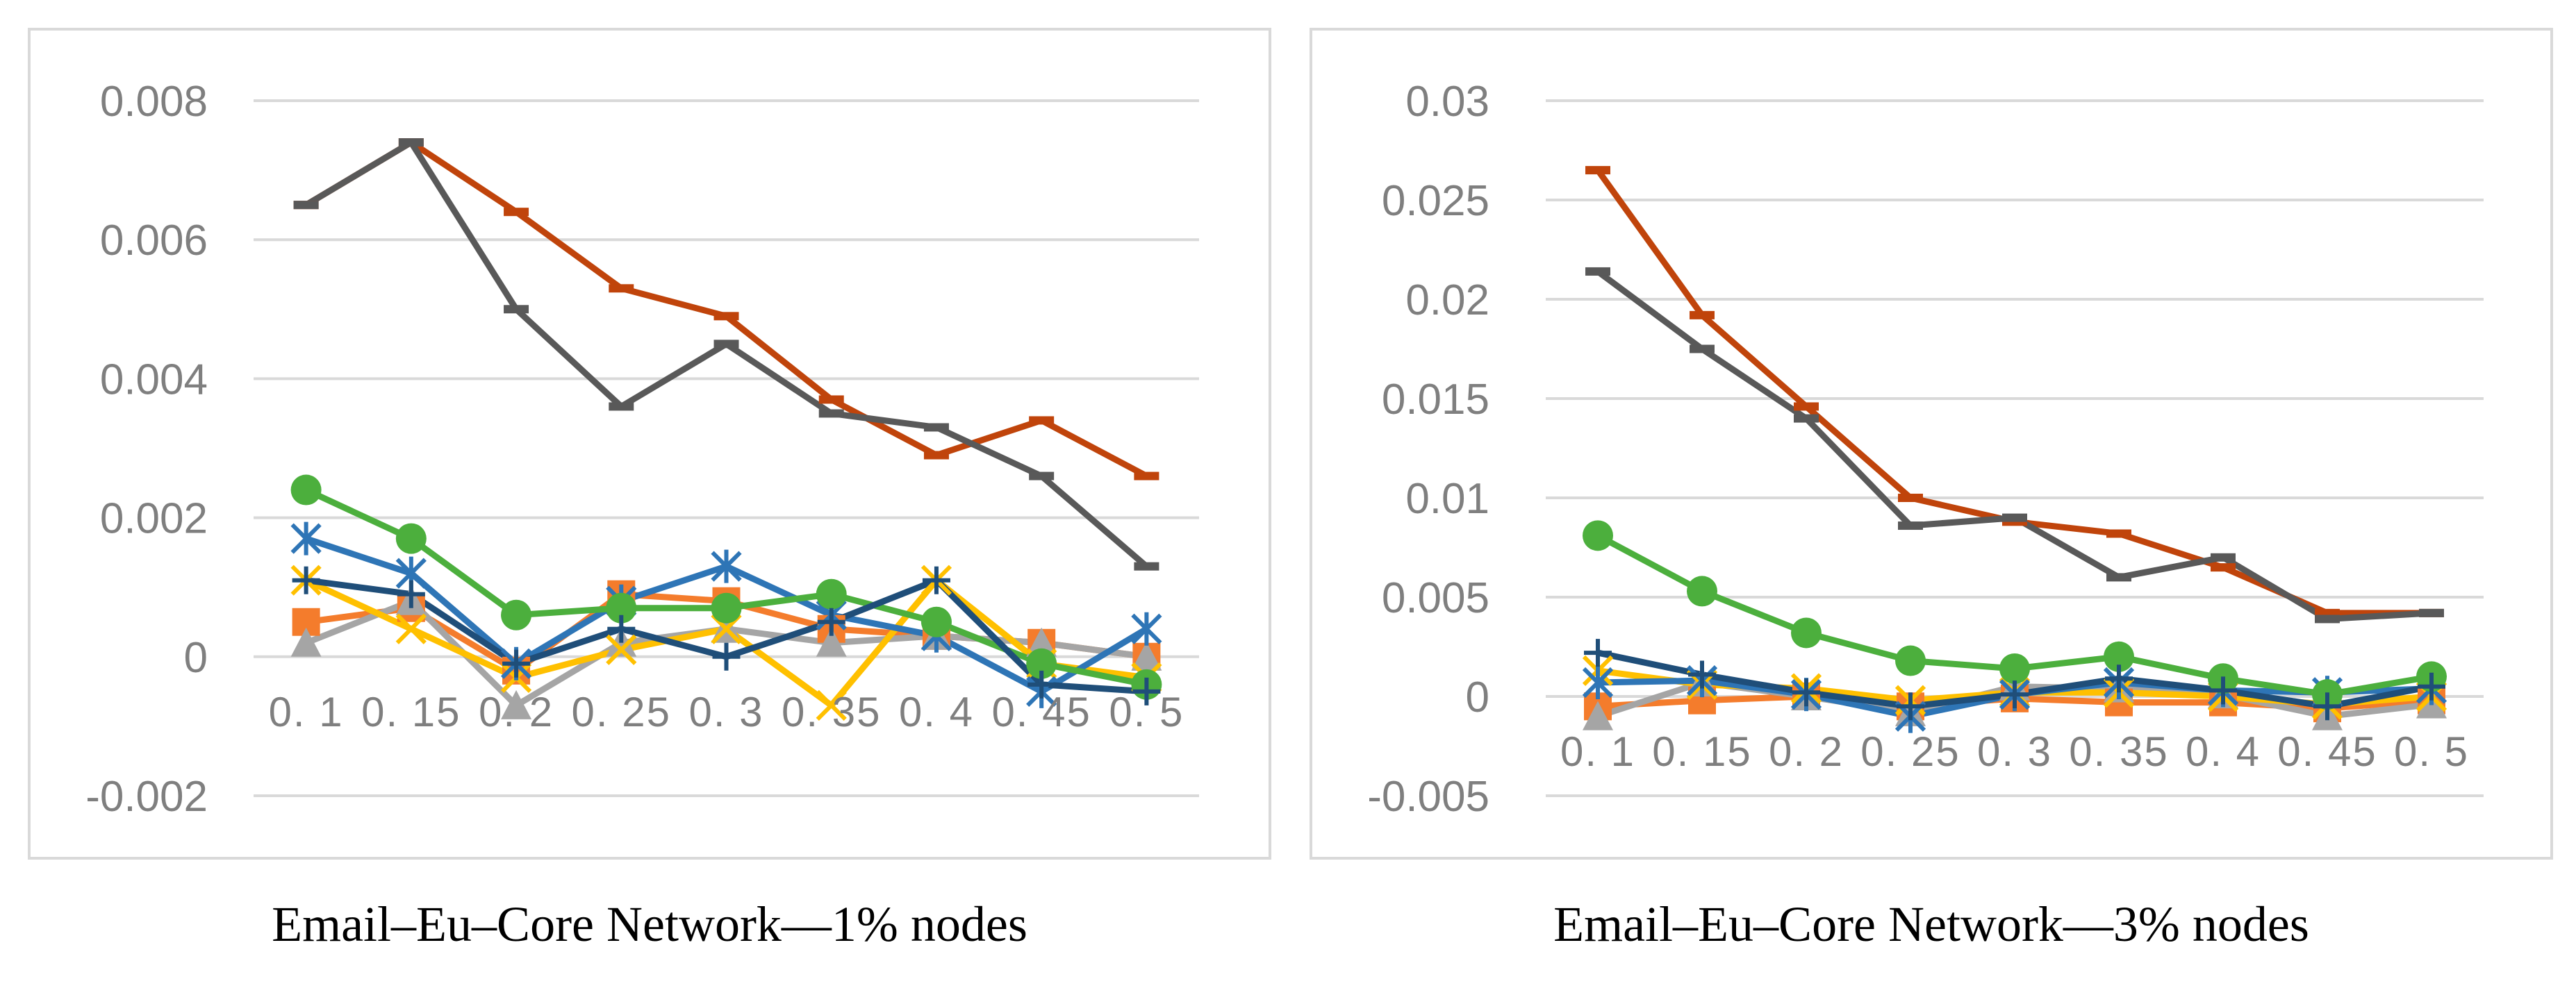 The height and width of the screenshot is (986, 2576). Describe the element at coordinates (1447, 102) in the screenshot. I see `y-tick-label: 0.03` at that location.